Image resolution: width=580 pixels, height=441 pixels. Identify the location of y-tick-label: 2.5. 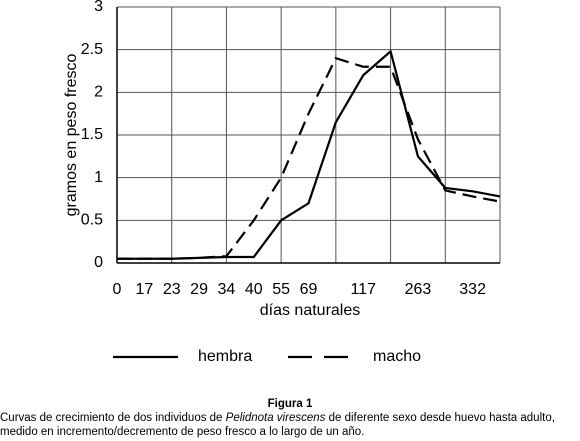
(92, 49).